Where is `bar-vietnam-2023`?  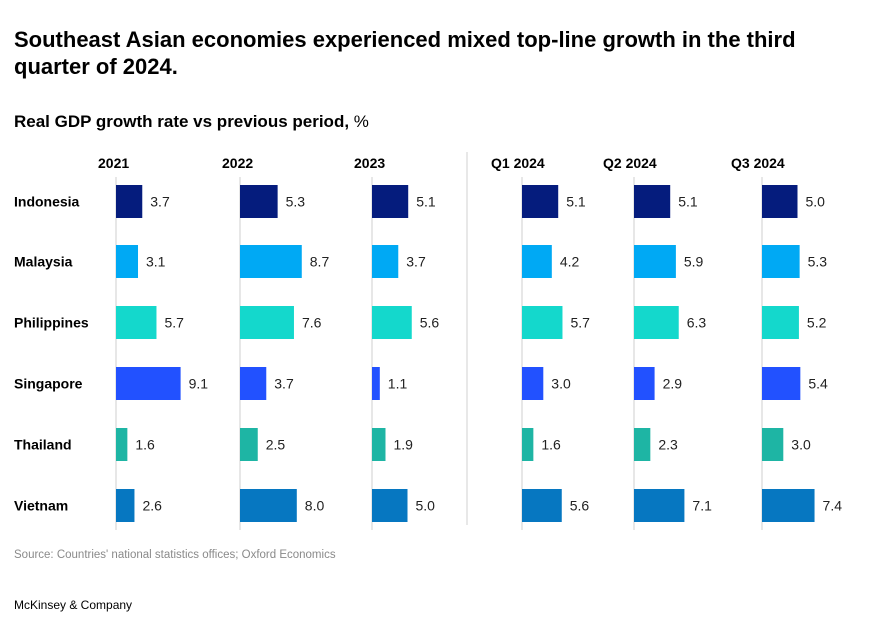
bar-vietnam-2023 is located at coordinates (390, 505).